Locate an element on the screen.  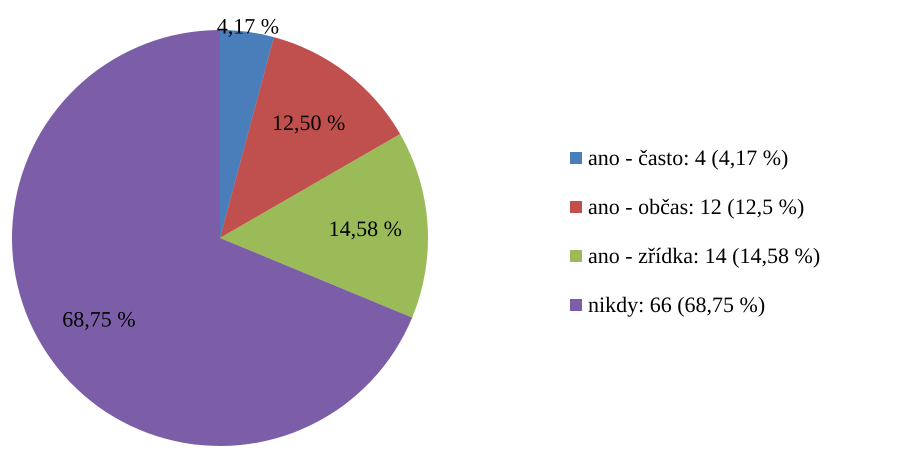
data-label: 14,58 % is located at coordinates (365, 228).